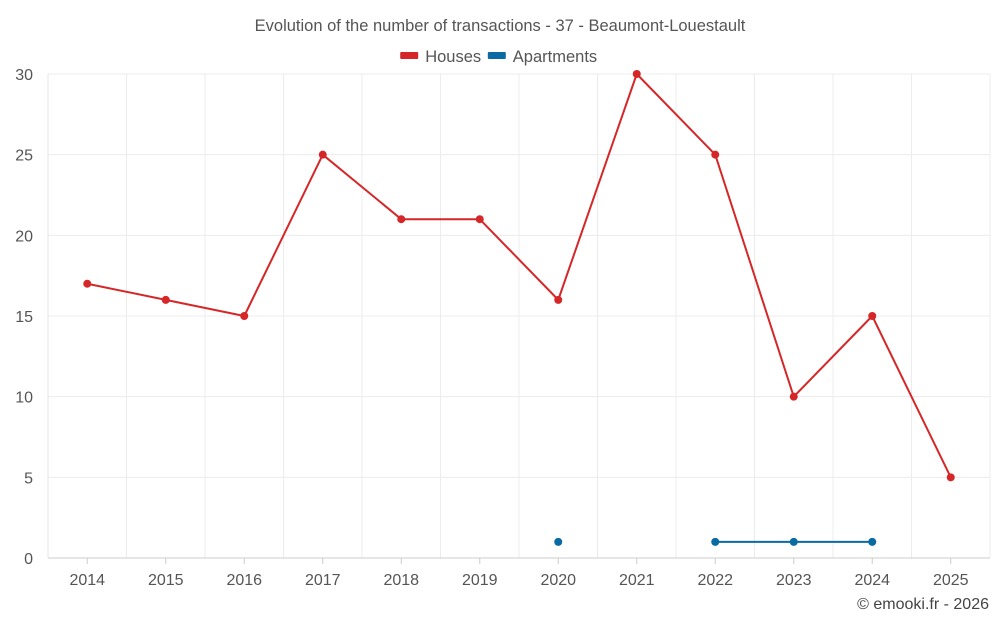 This screenshot has height=625, width=1000. I want to click on y-tick-label: 0, so click(28, 559).